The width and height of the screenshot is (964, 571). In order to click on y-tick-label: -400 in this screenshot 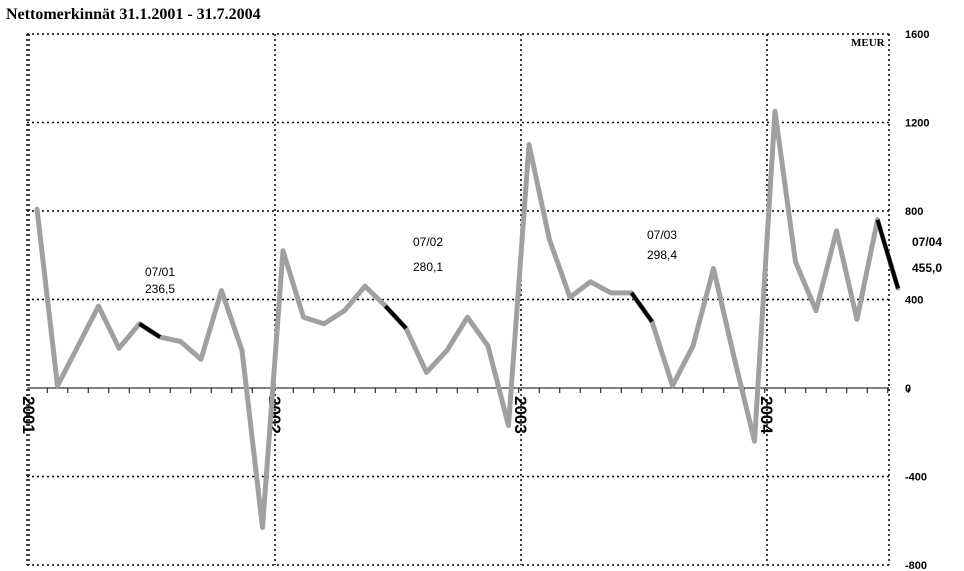, I will do `click(916, 478)`.